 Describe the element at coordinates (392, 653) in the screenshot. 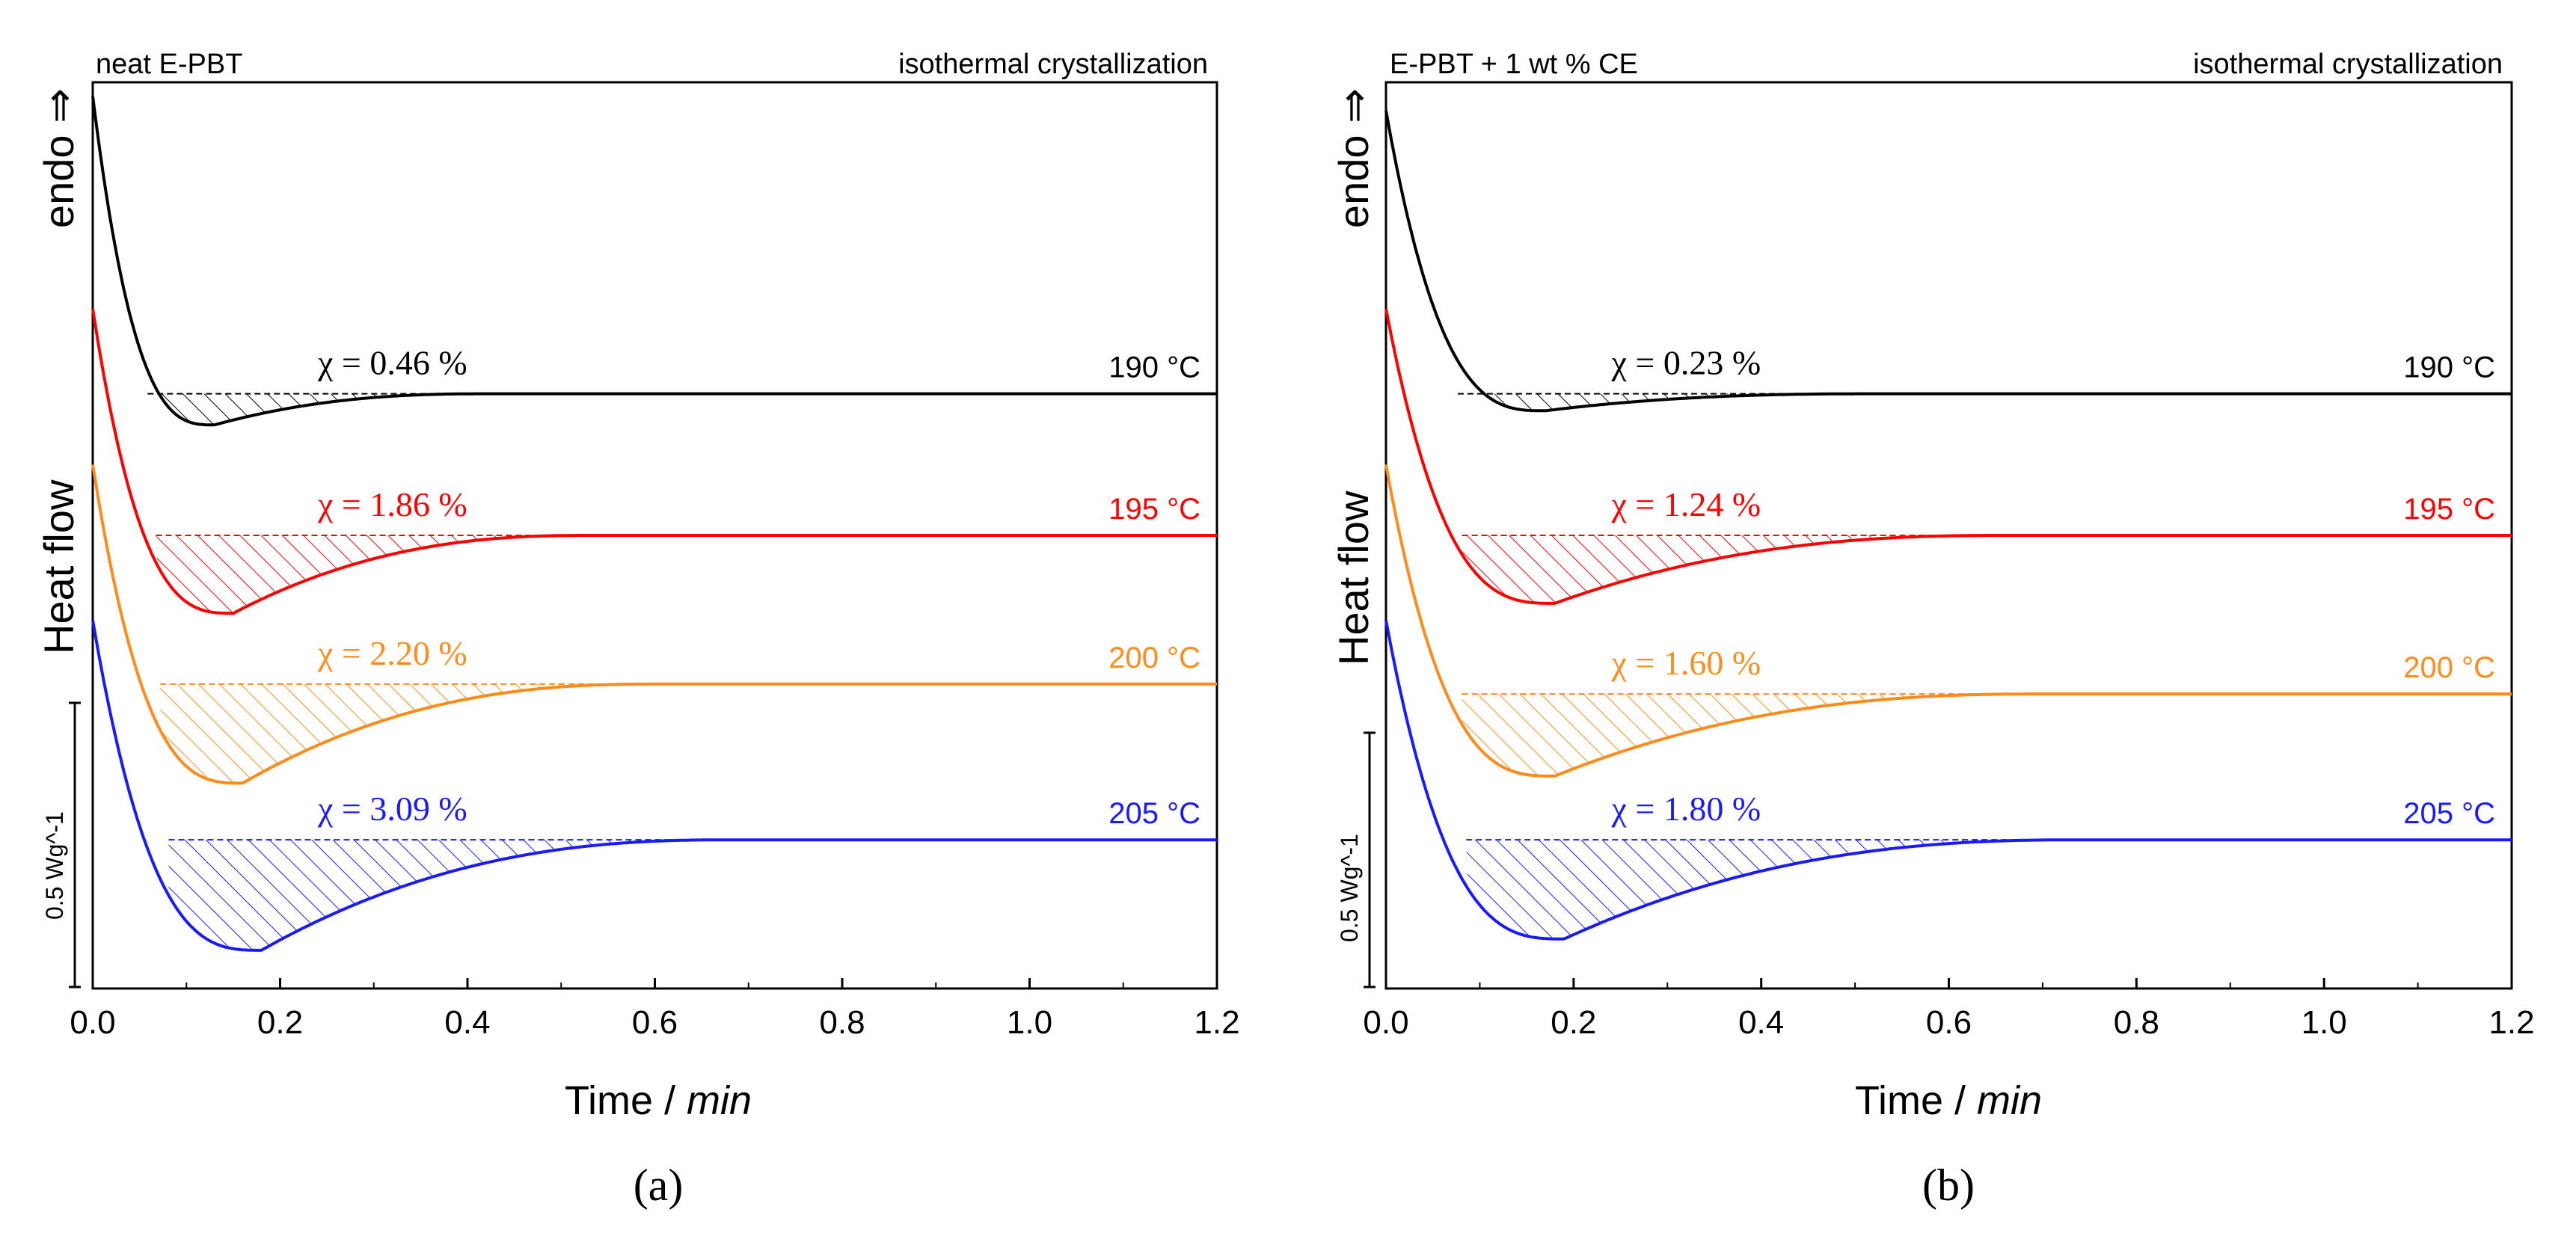

I see `crystallinity-label: χ = 2.20 %` at that location.